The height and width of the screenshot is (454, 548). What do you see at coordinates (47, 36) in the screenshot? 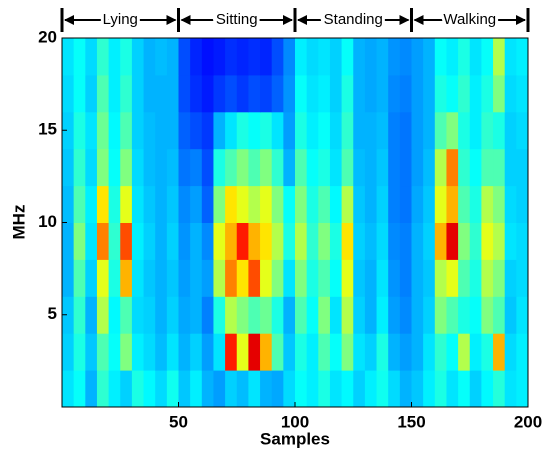
I see `y-tick-label: 20` at bounding box center [47, 36].